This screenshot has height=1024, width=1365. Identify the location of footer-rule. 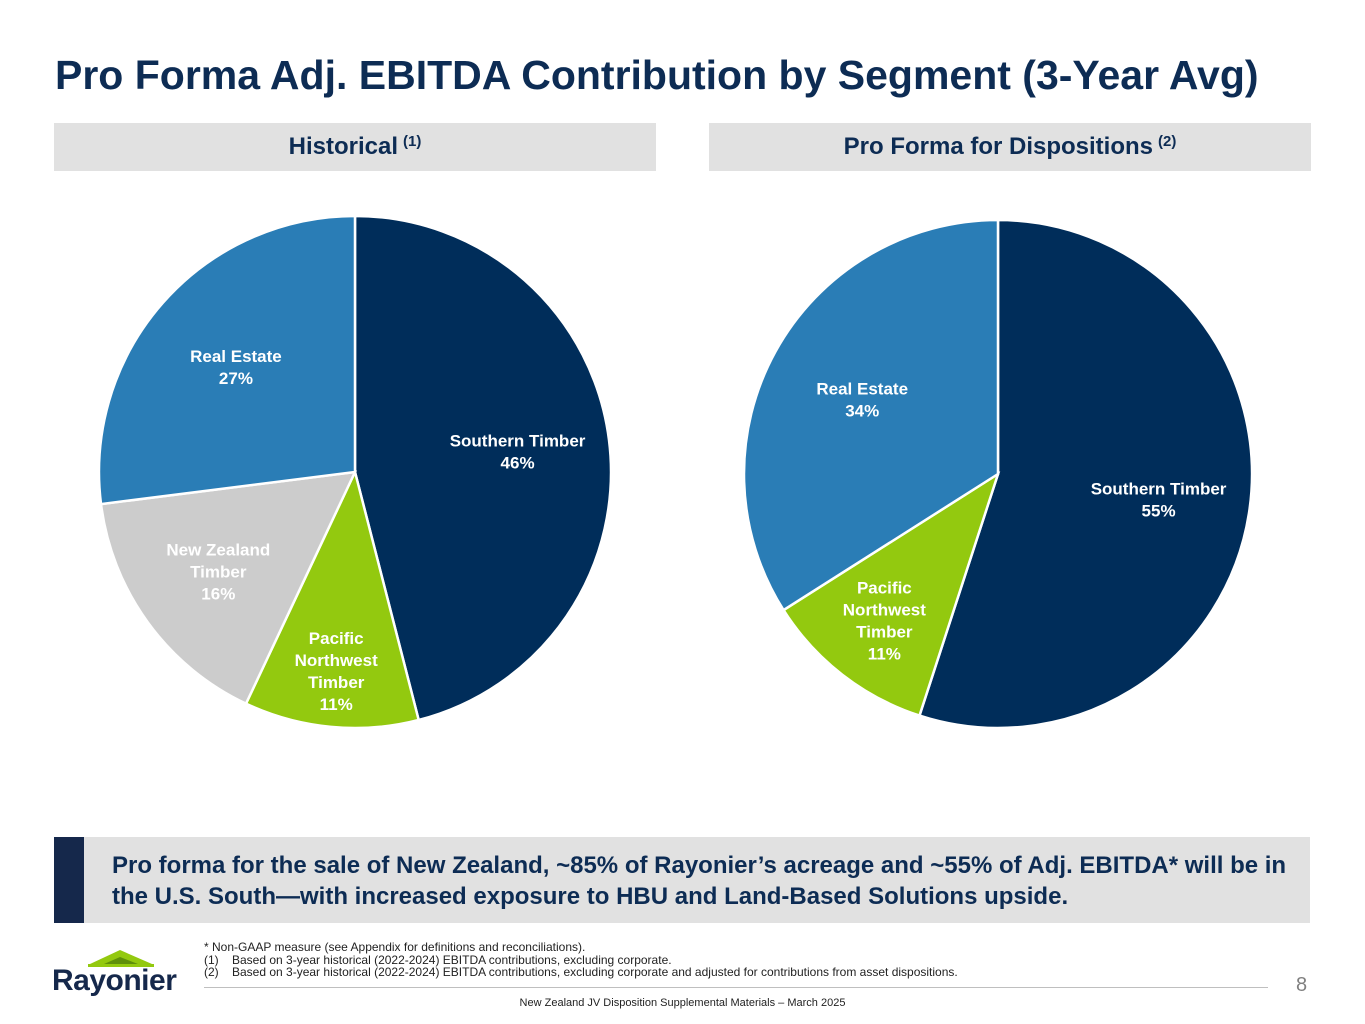
(736, 987).